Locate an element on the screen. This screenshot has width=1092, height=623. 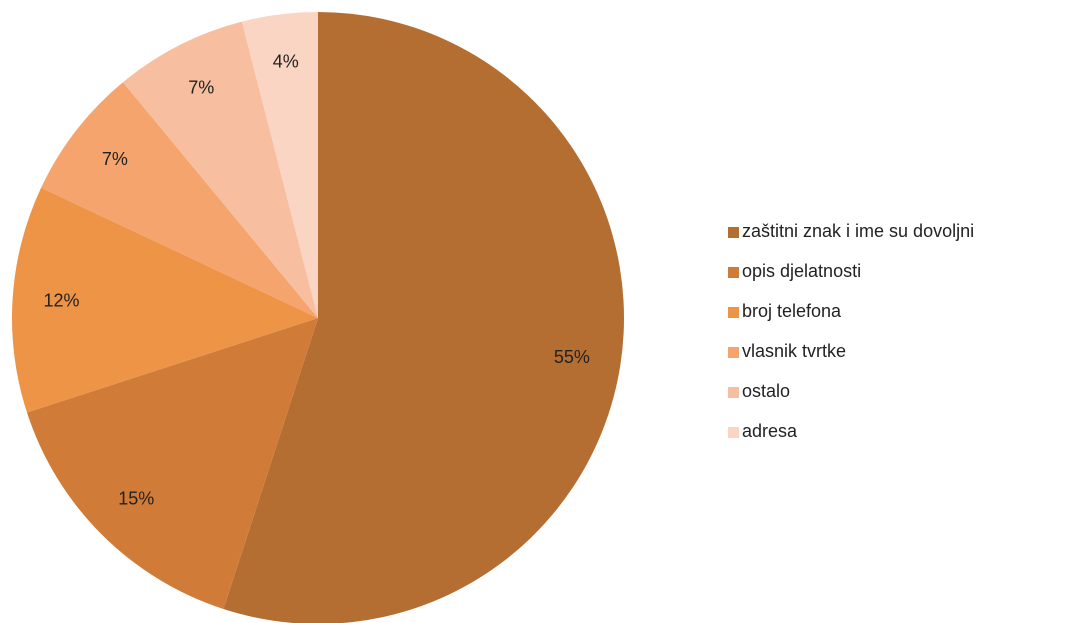
legend-label: zaštitni znak i ime su dovoljni is located at coordinates (858, 231).